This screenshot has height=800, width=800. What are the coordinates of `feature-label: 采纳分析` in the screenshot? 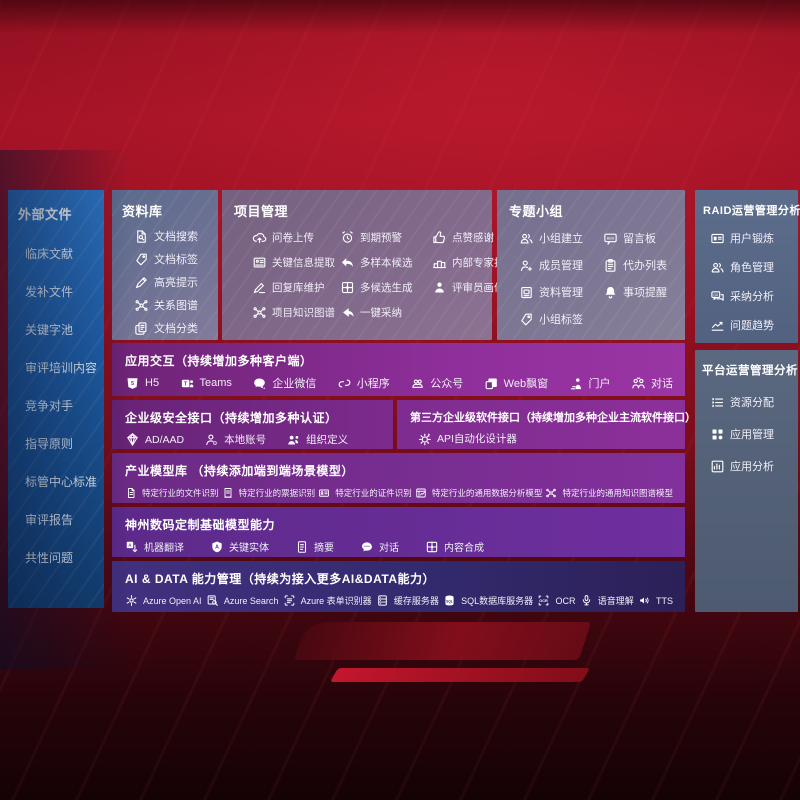 It's located at (752, 297).